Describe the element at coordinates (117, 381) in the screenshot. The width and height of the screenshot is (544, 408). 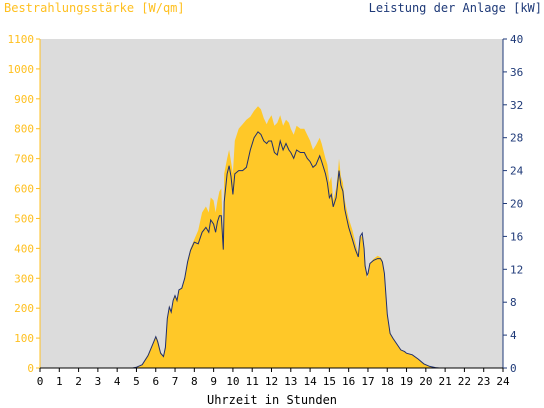
I see `x-axis-tick-label: 4` at that location.